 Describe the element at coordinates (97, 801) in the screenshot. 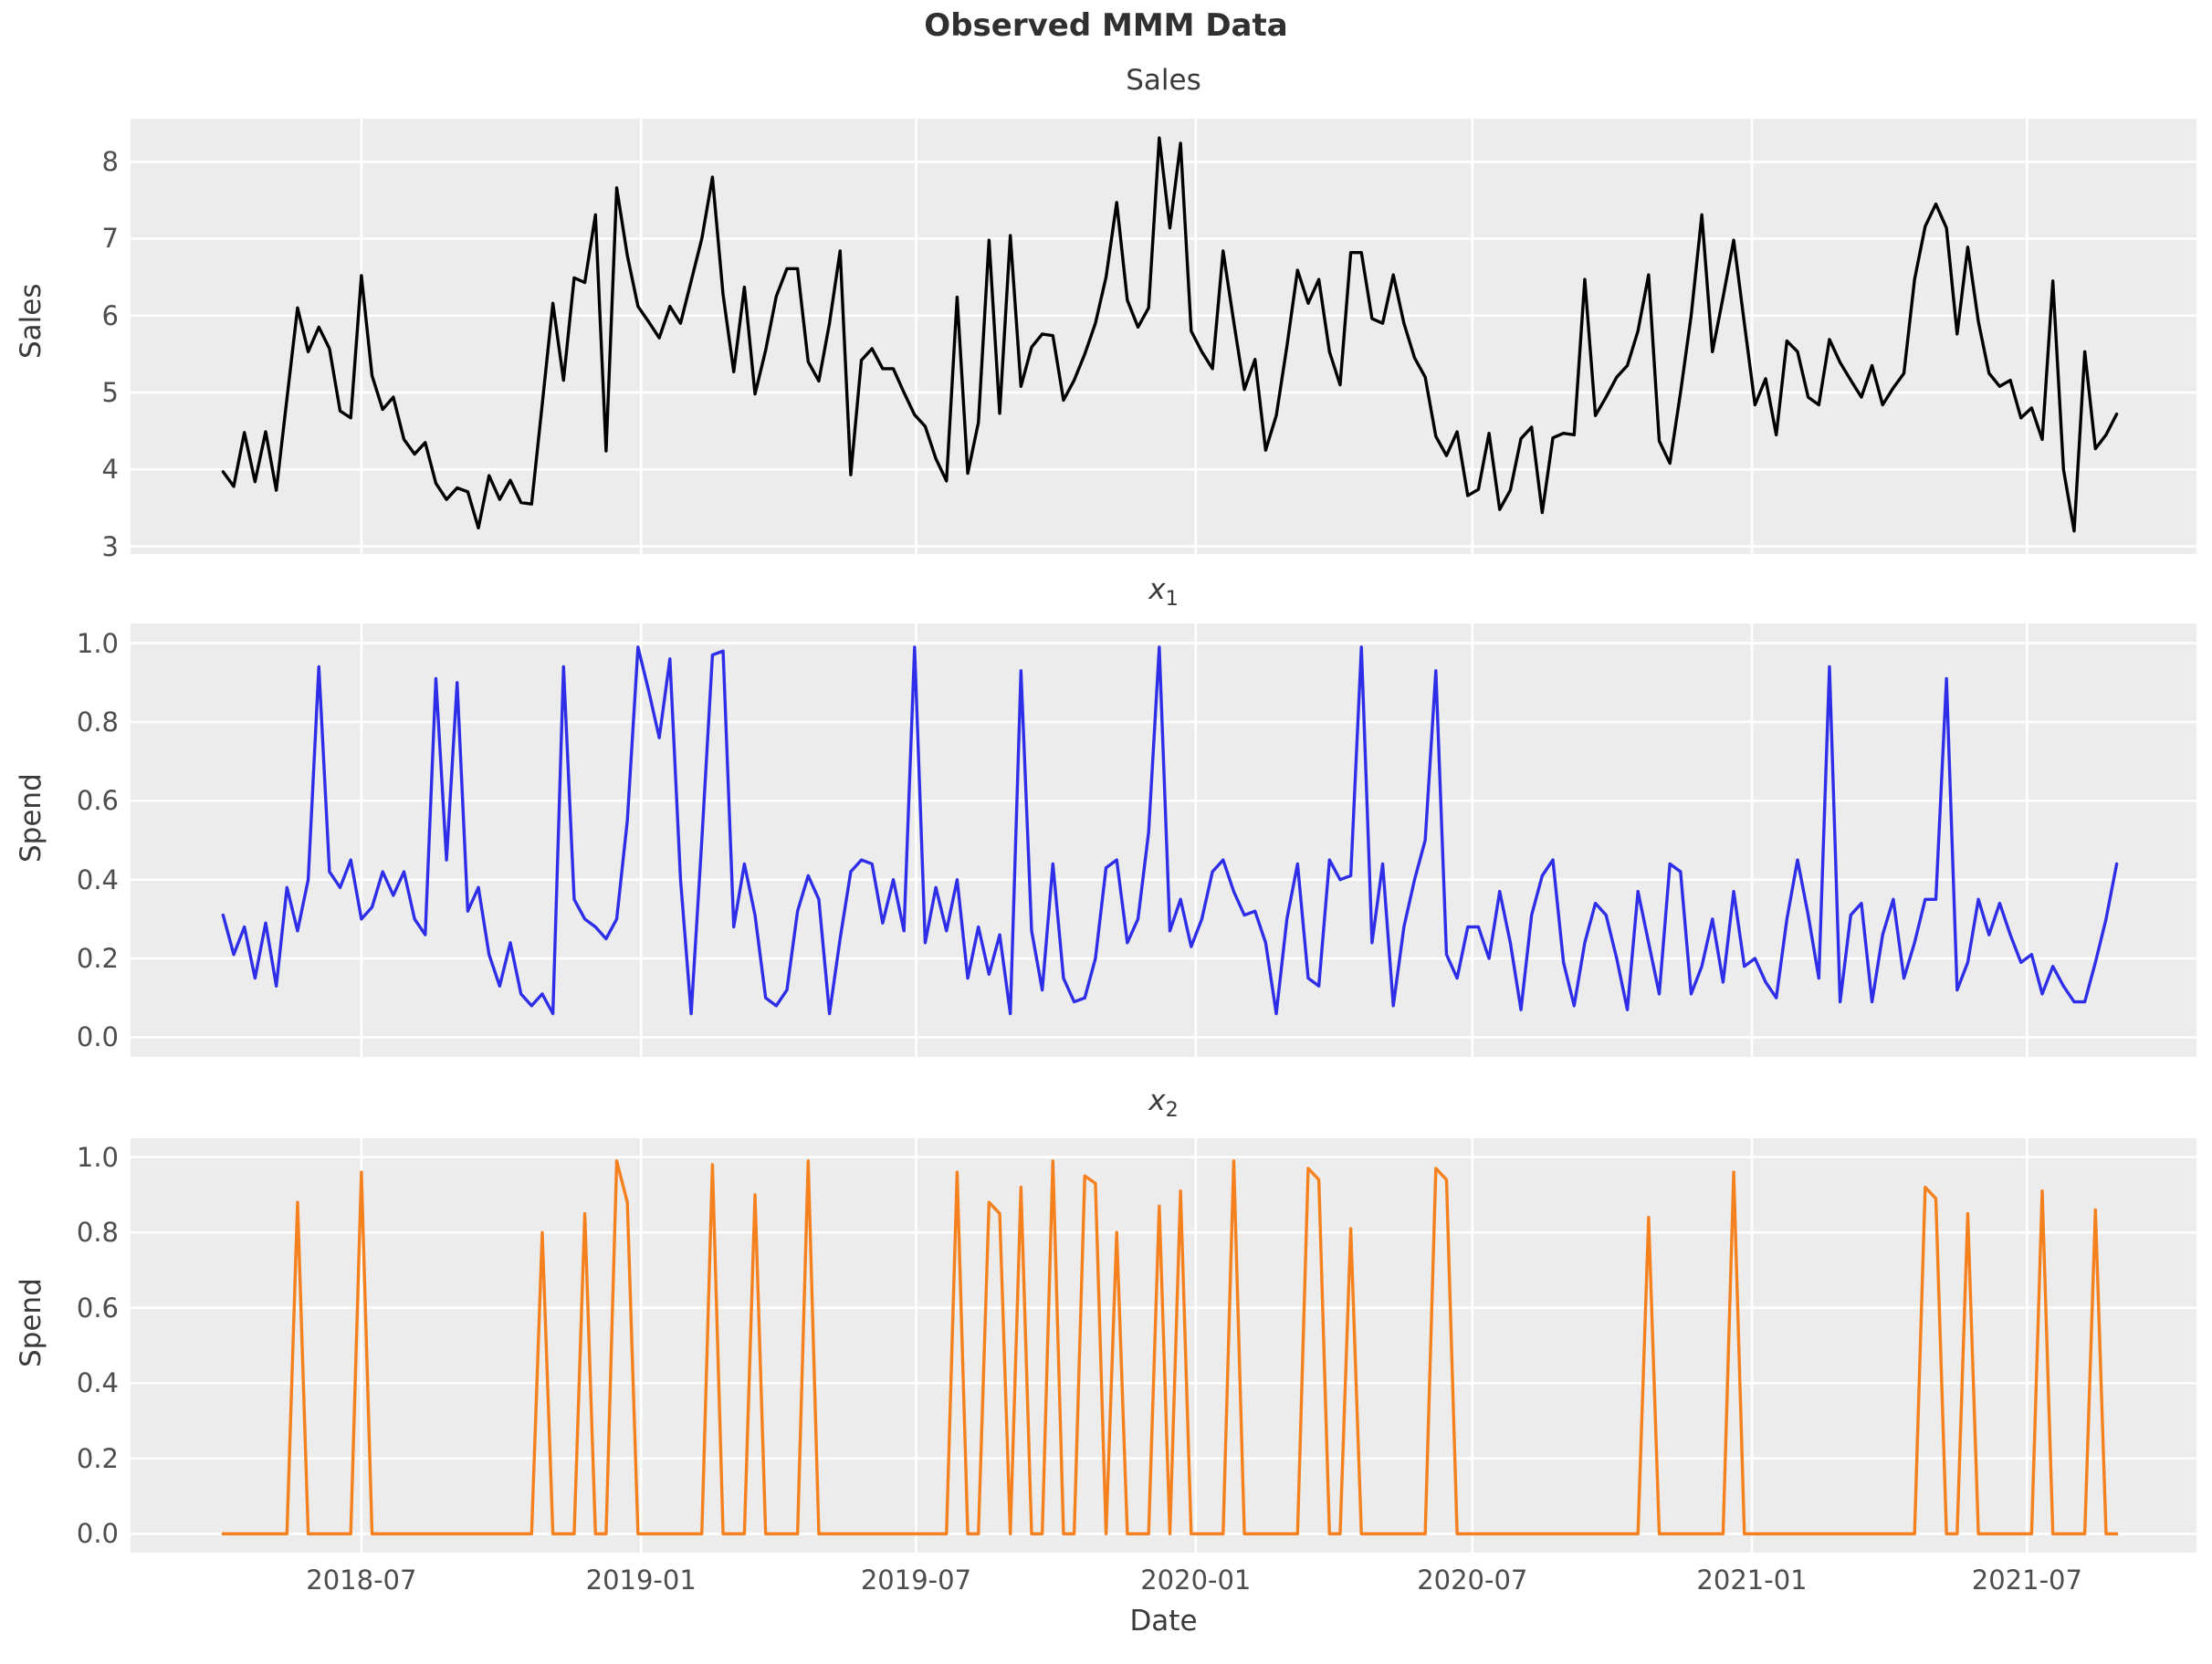

I see `y-tick-x1-0.6: 0.6` at that location.